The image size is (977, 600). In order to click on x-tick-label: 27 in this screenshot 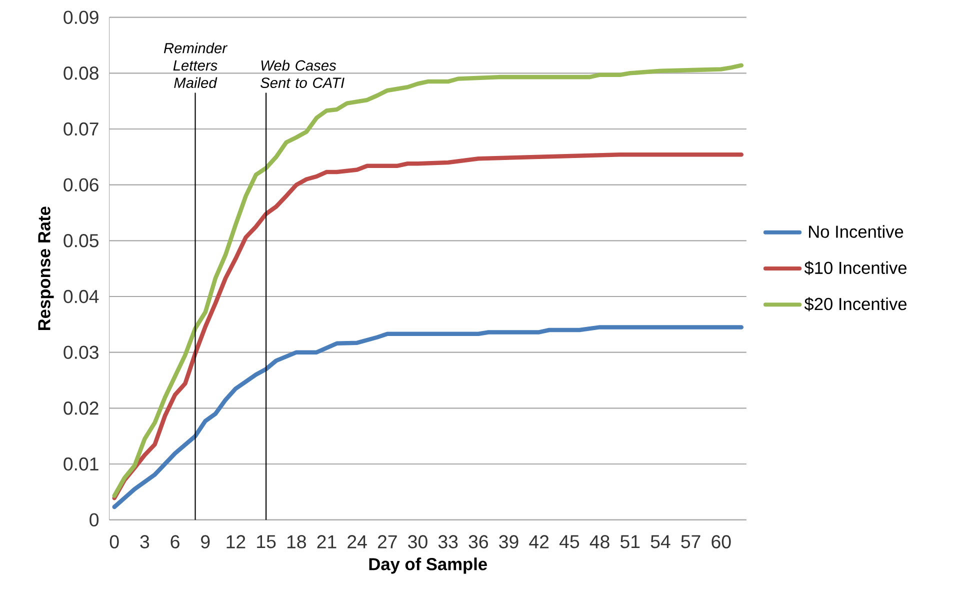, I will do `click(387, 541)`.